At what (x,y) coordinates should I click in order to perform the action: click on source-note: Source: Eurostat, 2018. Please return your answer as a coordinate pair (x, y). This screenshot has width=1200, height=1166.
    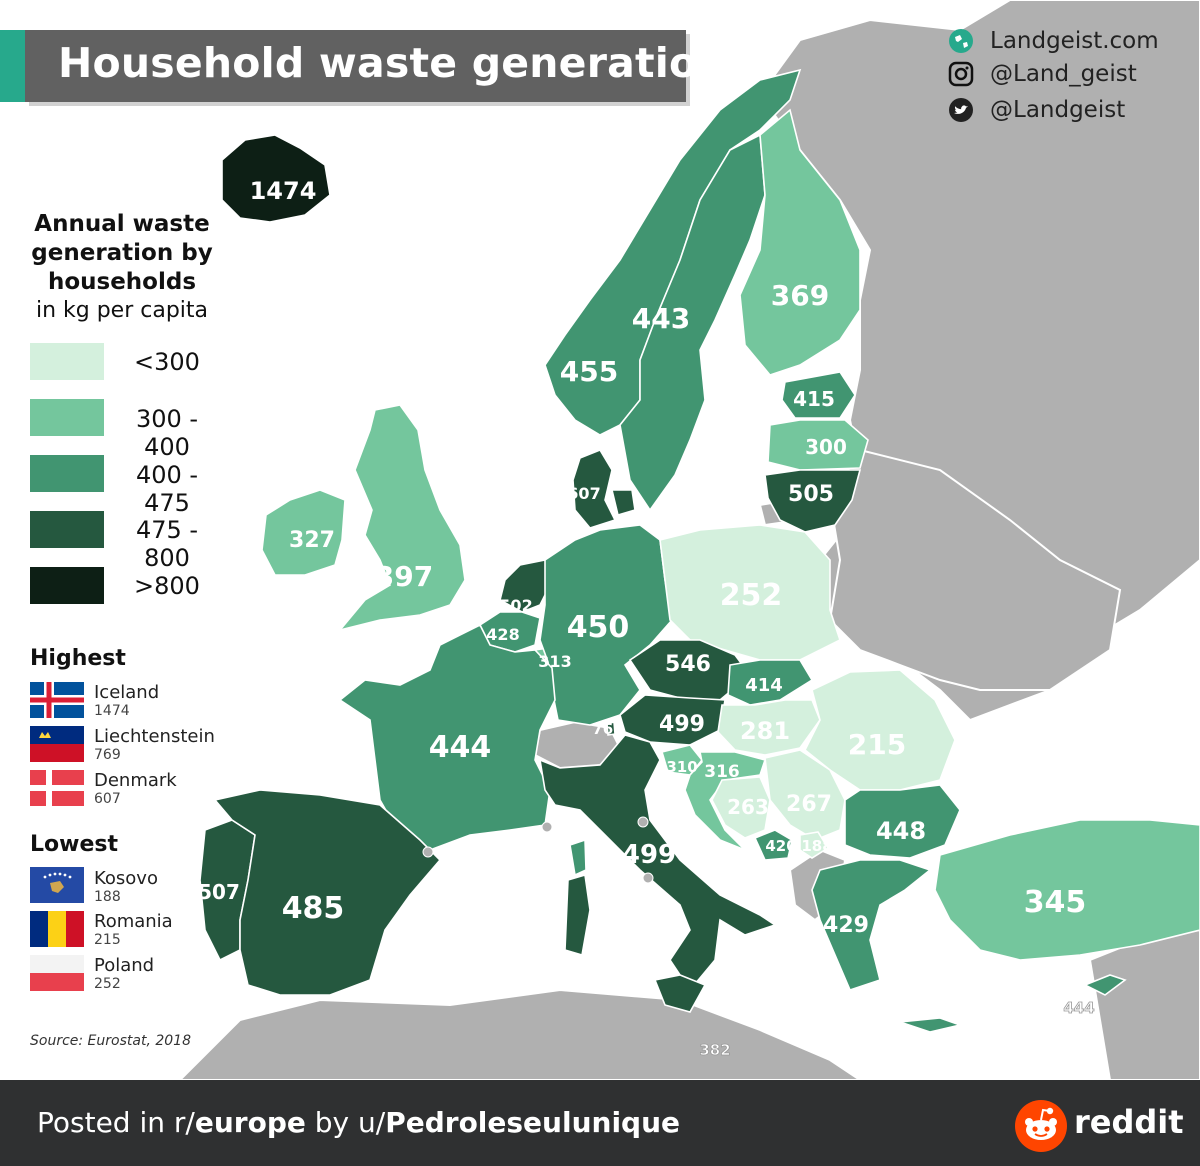
    Looking at the image, I should click on (110, 1041).